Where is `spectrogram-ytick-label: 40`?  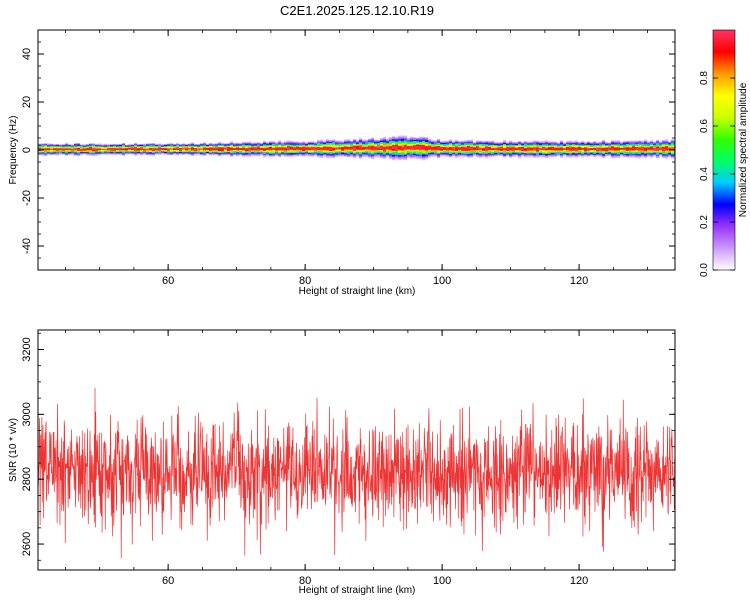 spectrogram-ytick-label: 40 is located at coordinates (27, 54).